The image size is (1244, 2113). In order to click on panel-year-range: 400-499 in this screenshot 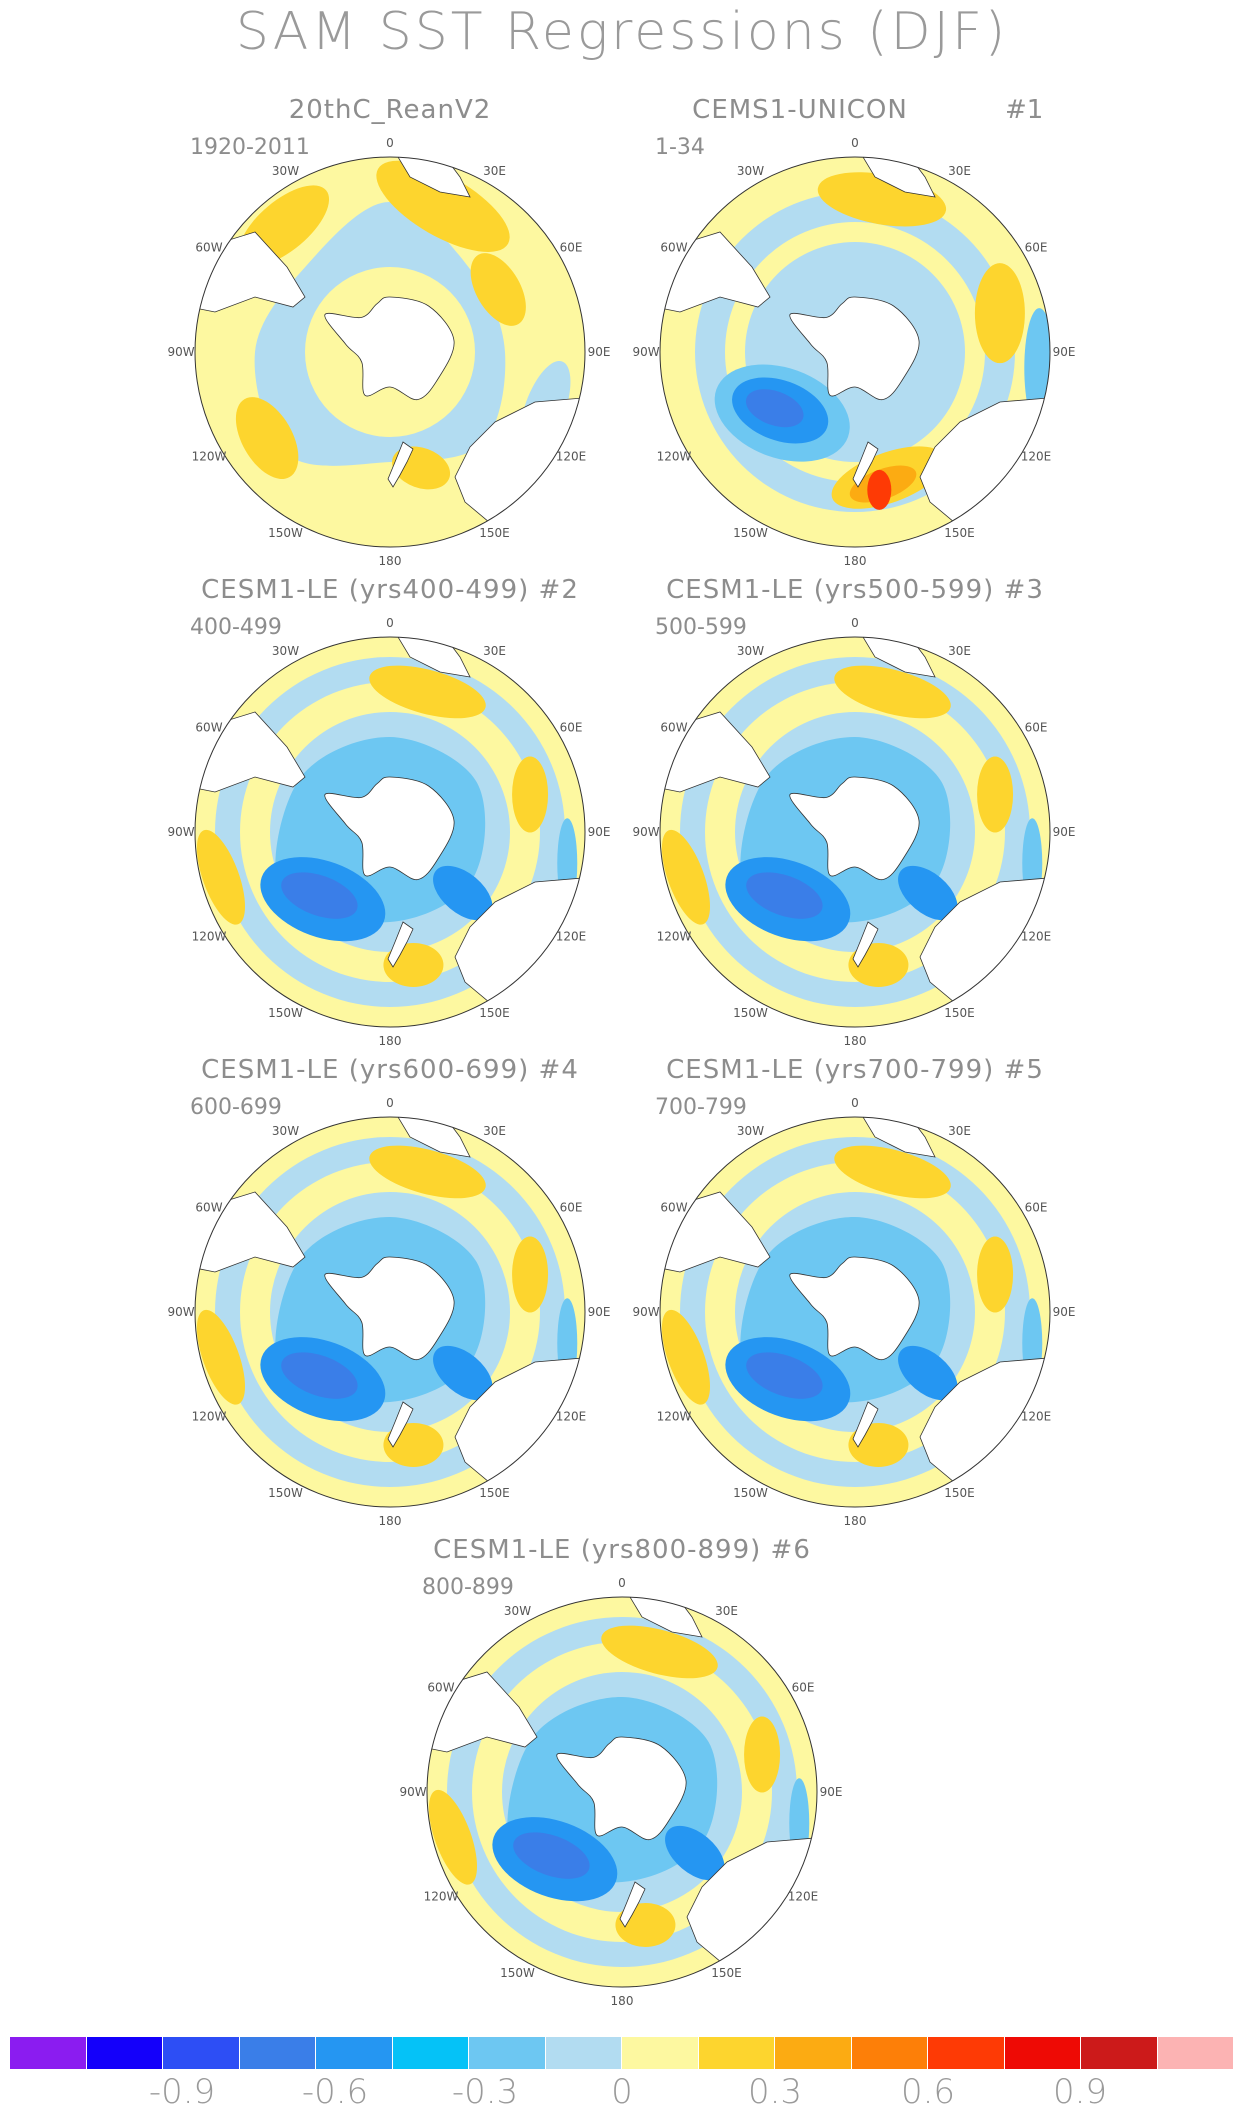, I will do `click(236, 627)`.